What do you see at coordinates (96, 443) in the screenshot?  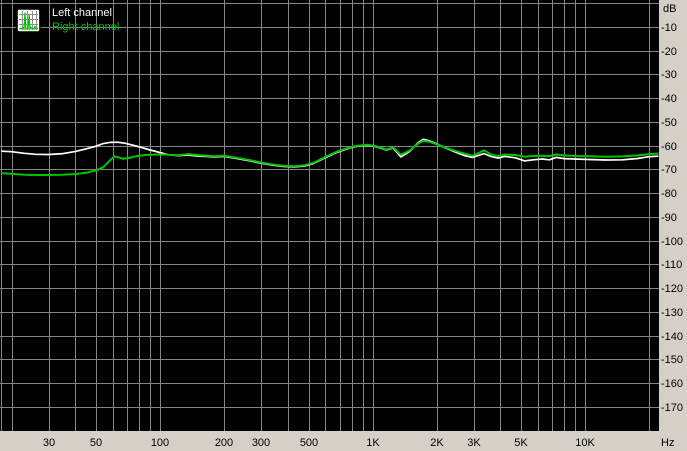 I see `x-tick-label: 50` at bounding box center [96, 443].